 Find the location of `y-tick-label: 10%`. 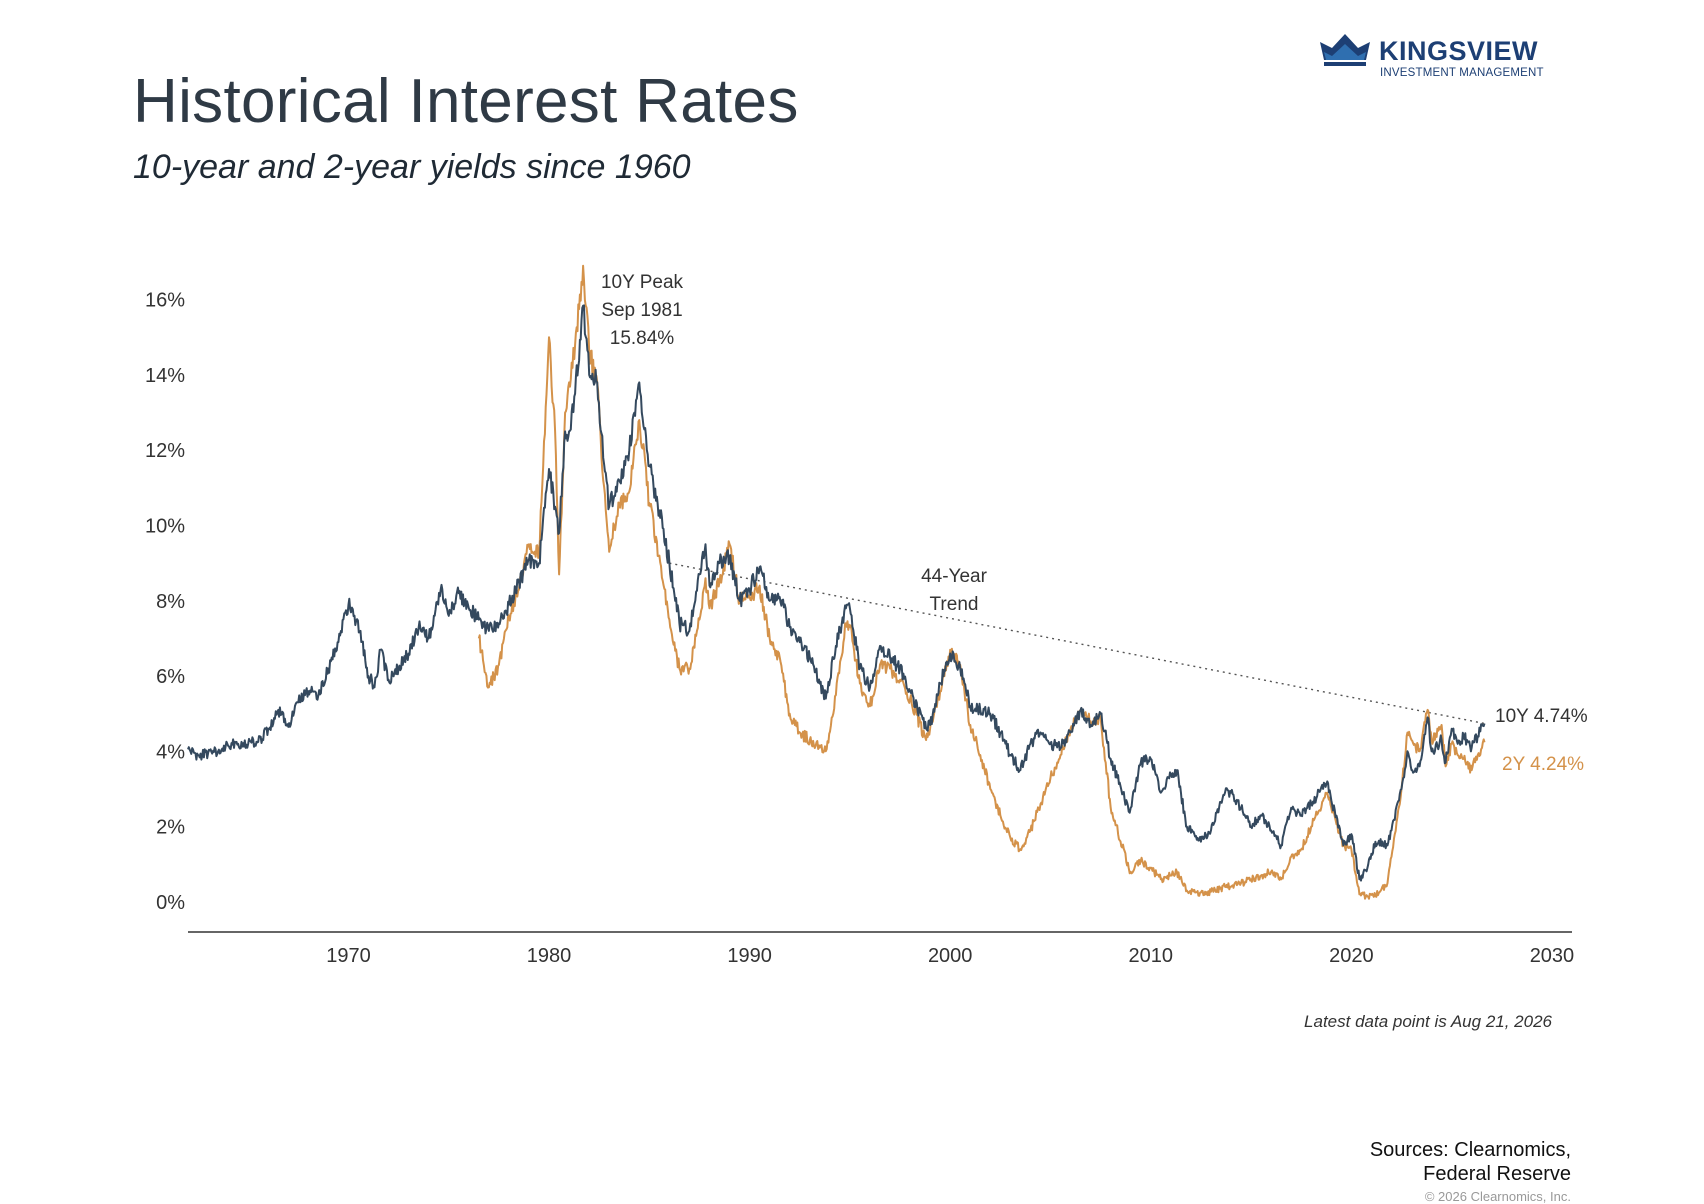

y-tick-label: 10% is located at coordinates (165, 526).